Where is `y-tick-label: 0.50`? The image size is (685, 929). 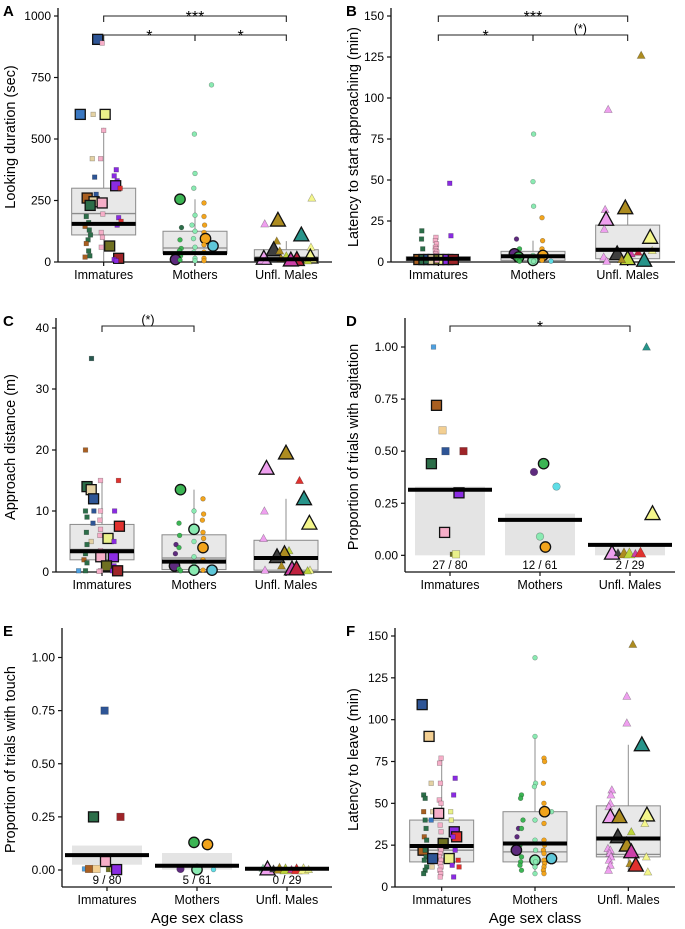 y-tick-label: 0.50 is located at coordinates (387, 451).